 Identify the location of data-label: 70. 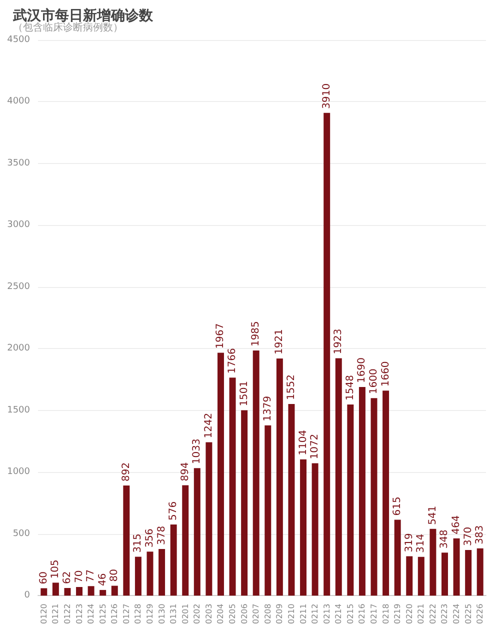
(79, 576).